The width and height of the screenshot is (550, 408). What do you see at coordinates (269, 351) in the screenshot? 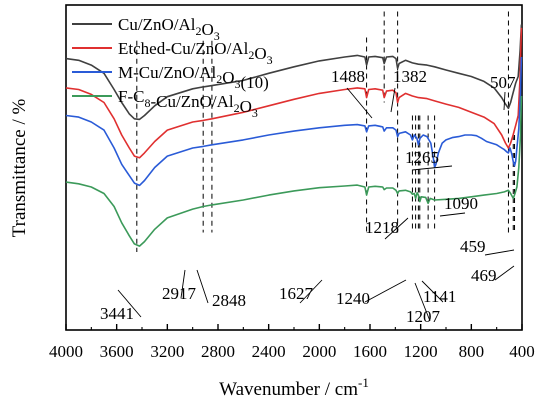
I see `x-tick-label: 2400` at bounding box center [269, 351].